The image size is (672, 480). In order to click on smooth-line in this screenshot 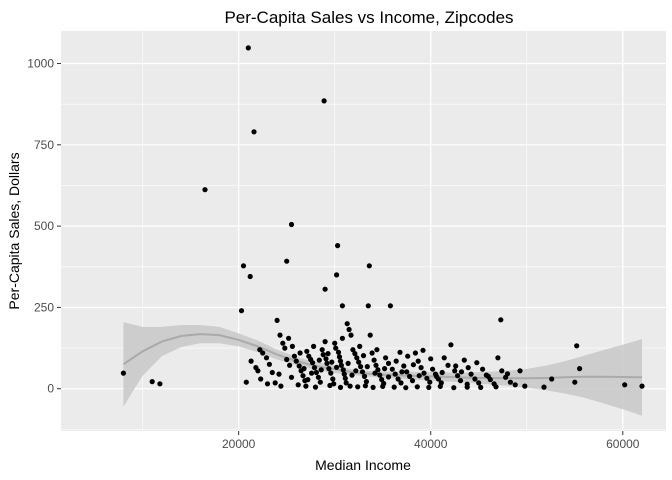, I will do `click(382, 356)`.